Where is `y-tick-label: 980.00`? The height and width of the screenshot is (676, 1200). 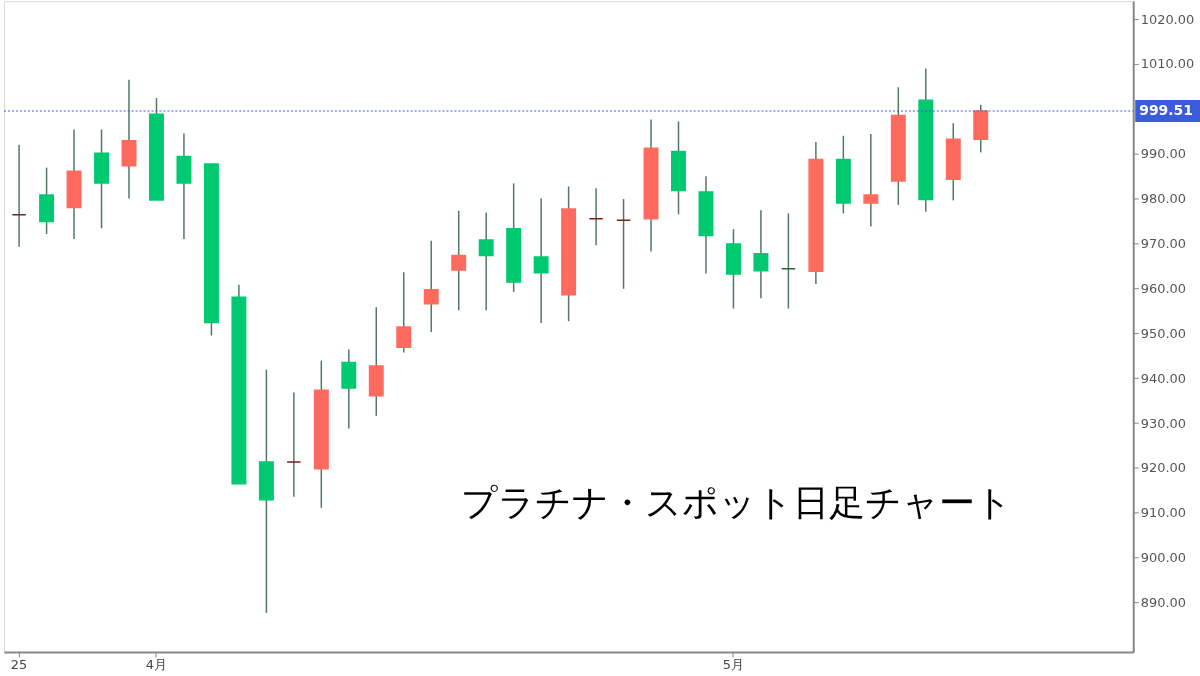 y-tick-label: 980.00 is located at coordinates (1163, 199).